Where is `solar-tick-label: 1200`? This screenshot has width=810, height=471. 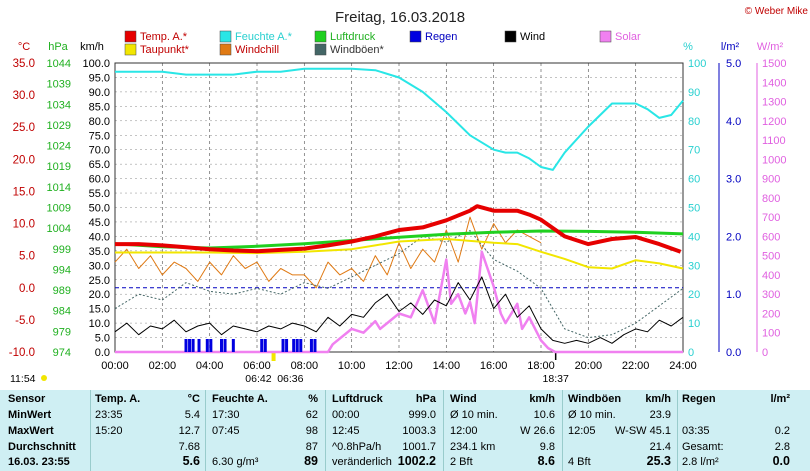
solar-tick-label: 1200 is located at coordinates (774, 122).